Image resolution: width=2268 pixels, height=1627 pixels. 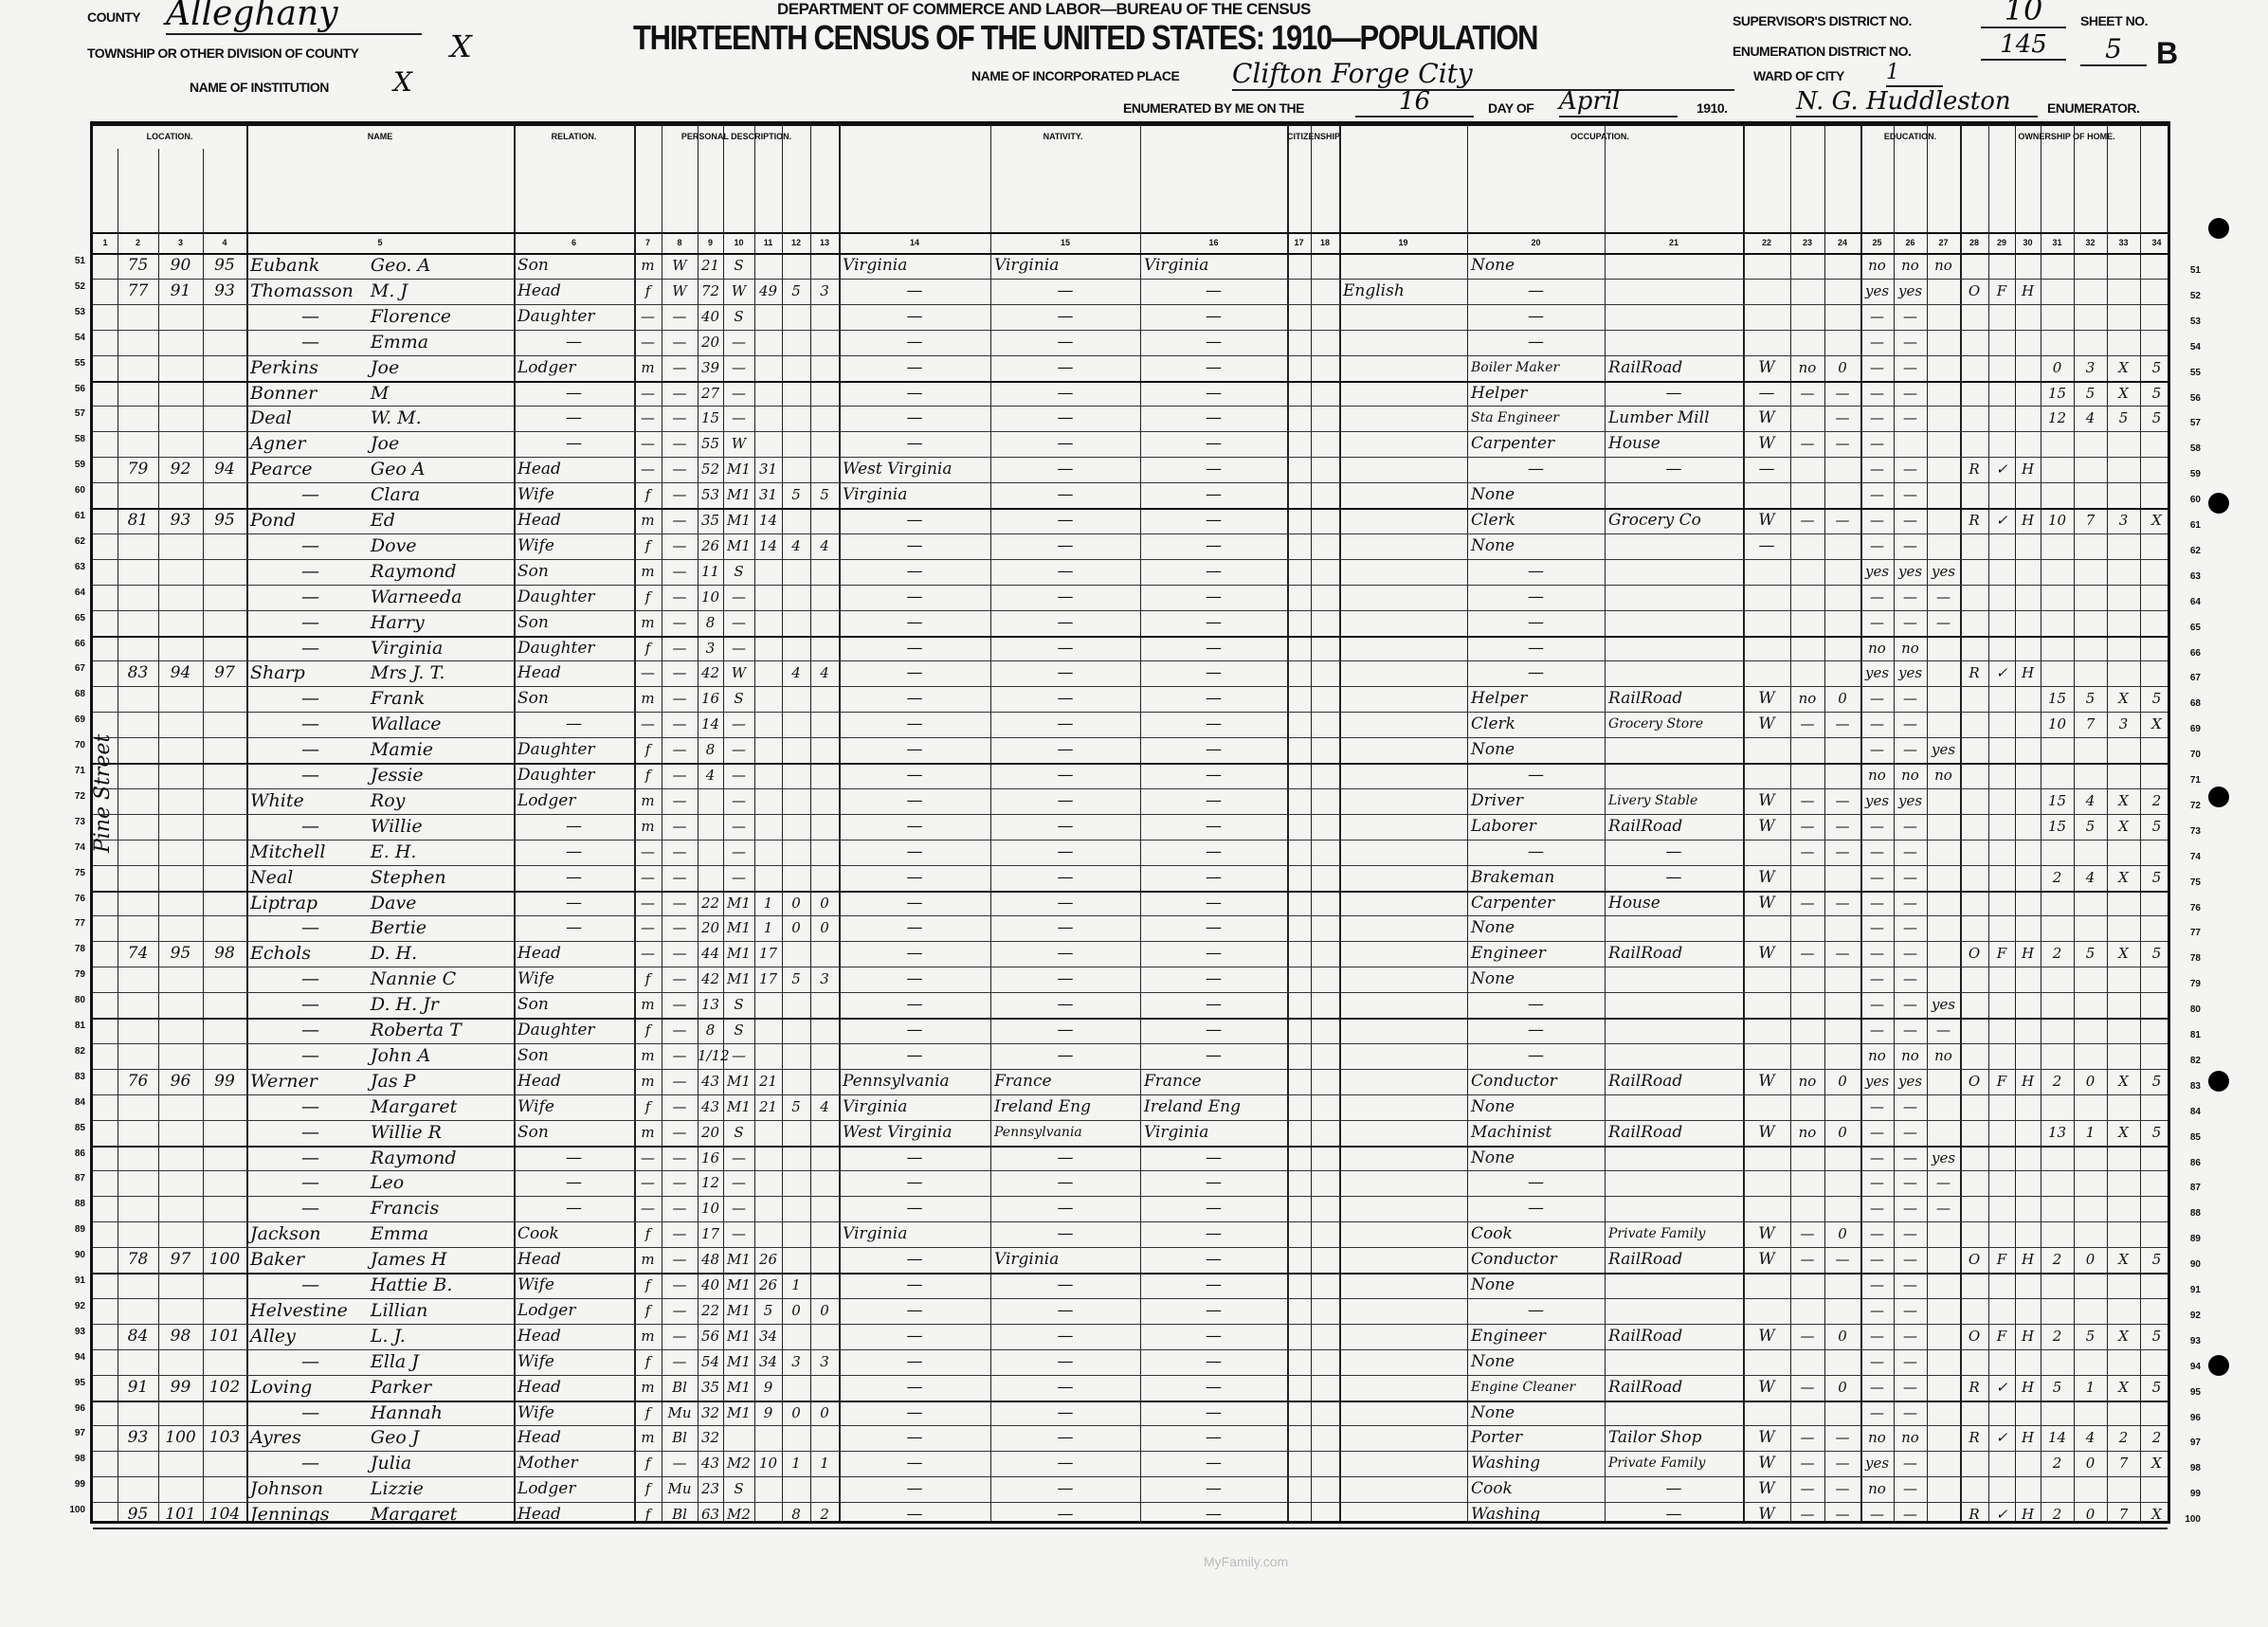 I want to click on line-number: 52, so click(x=79, y=286).